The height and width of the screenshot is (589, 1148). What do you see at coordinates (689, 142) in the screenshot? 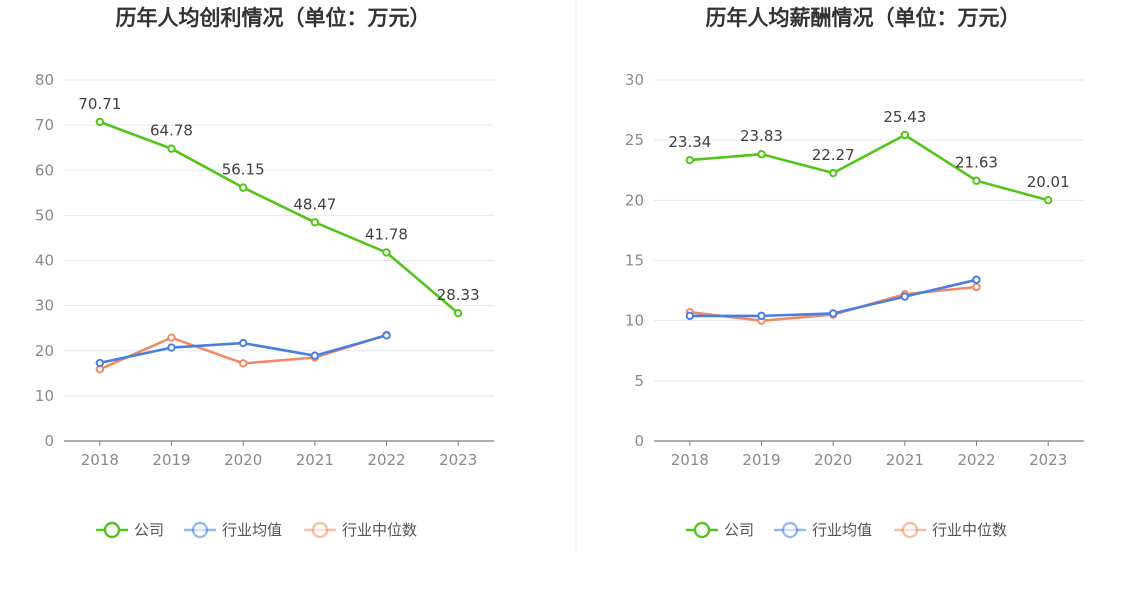
I see `data-label: 23.34` at bounding box center [689, 142].